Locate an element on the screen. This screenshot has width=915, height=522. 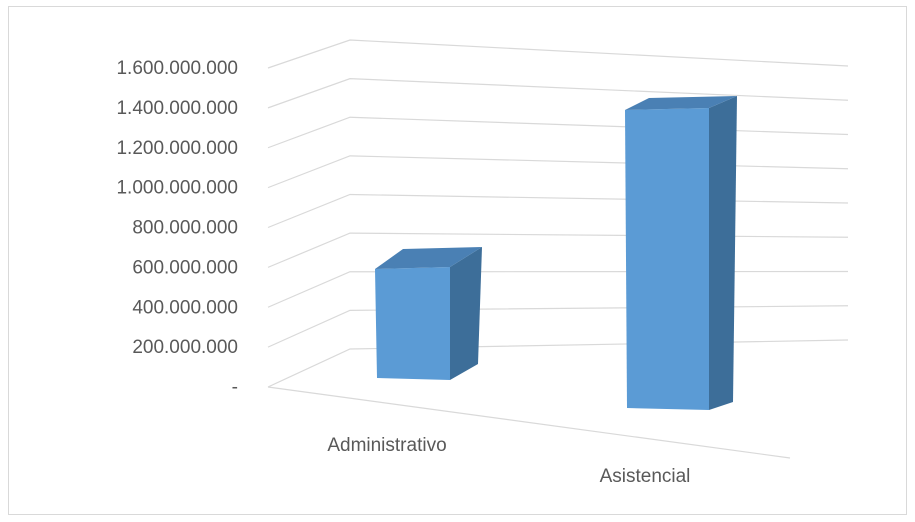
x-category-label: Asistencial is located at coordinates (645, 476).